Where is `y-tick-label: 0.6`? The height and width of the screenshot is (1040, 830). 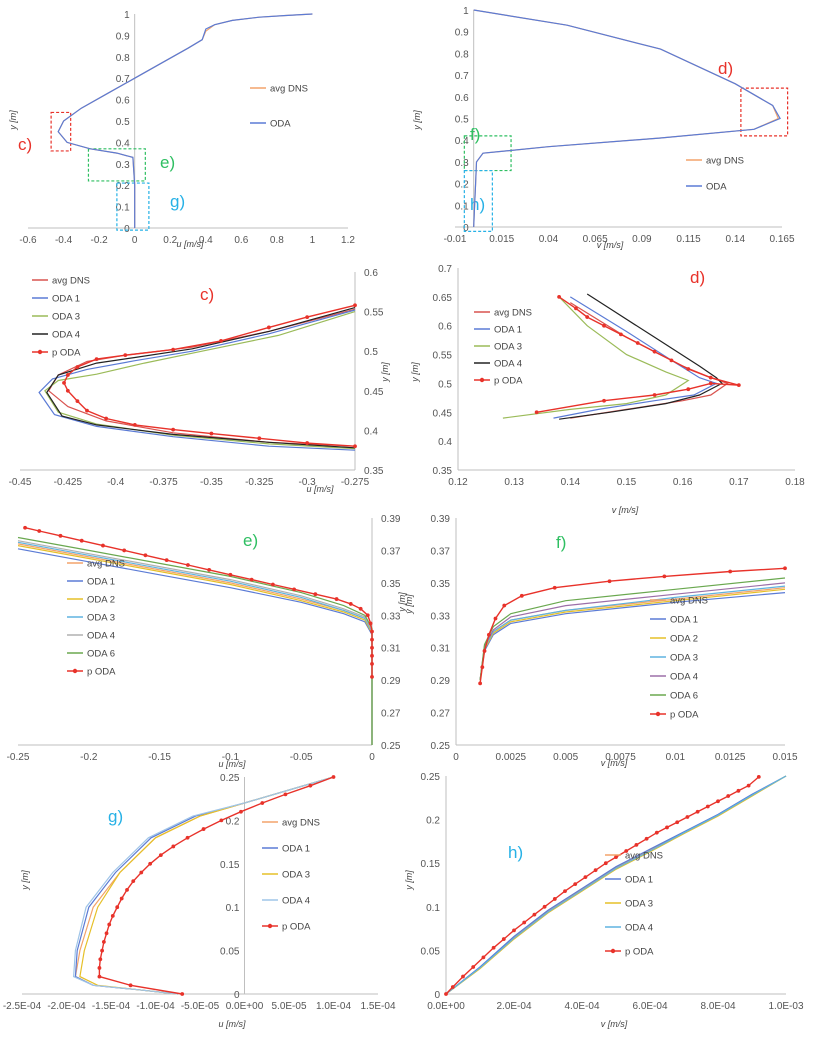
y-tick-label: 0.6 is located at coordinates (445, 327).